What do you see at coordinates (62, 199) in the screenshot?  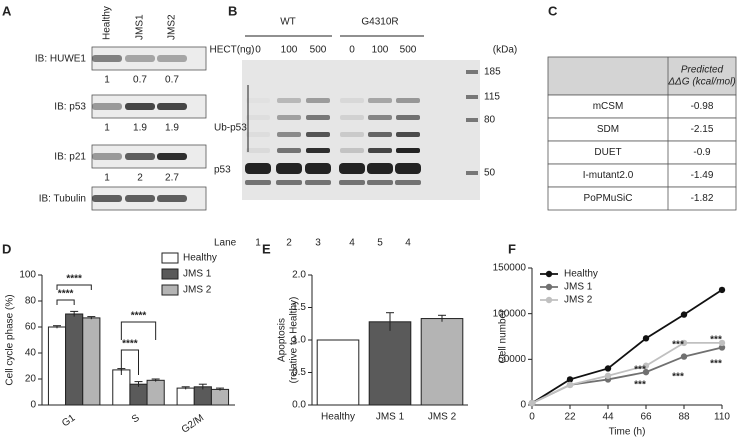 I see `blot-label: IB: Tubulin` at bounding box center [62, 199].